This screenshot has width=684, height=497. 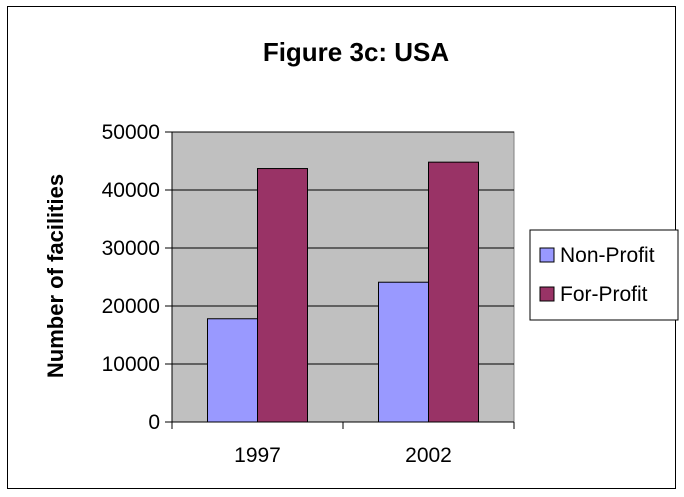 I want to click on x-tick-label: 1997, so click(x=257, y=455).